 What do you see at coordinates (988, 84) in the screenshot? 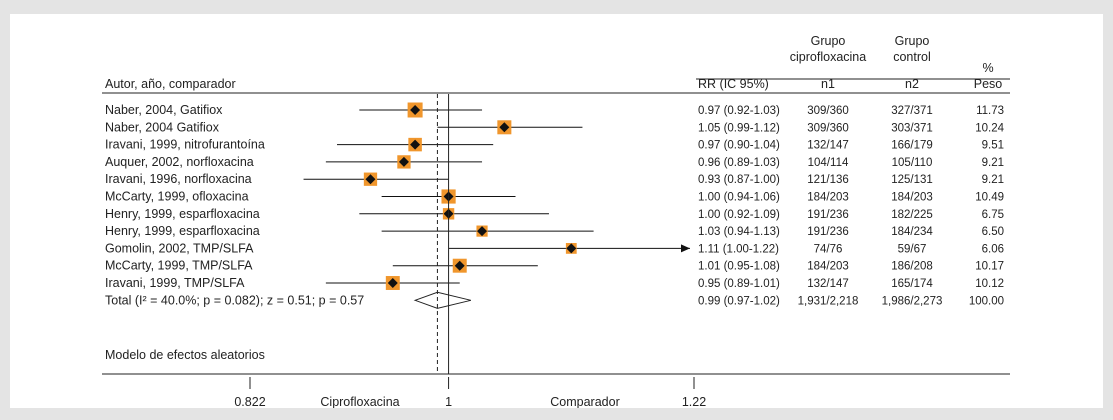
I see `header-weight-line2: Peso` at bounding box center [988, 84].